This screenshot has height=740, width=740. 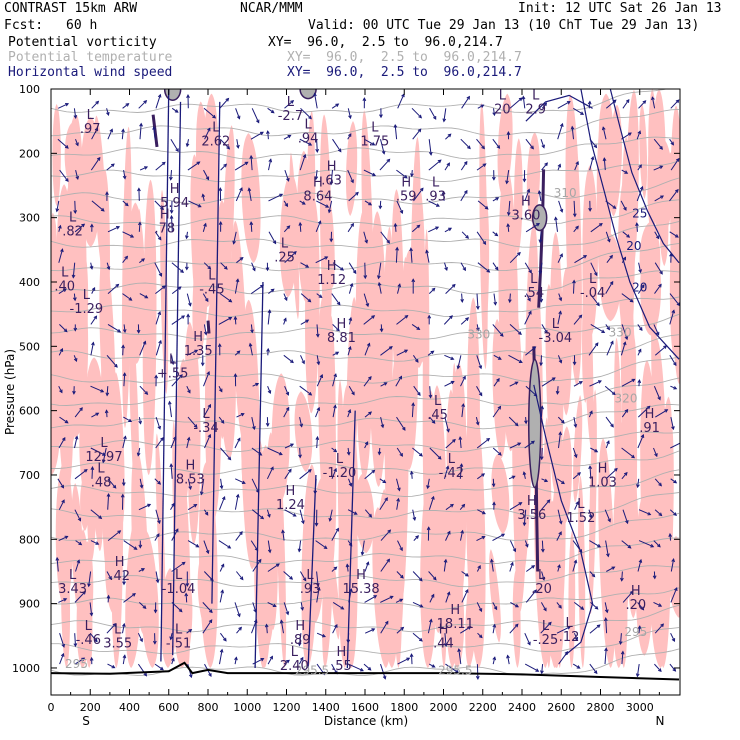 I want to click on field-name-theta: Potential temperature, so click(x=90, y=57).